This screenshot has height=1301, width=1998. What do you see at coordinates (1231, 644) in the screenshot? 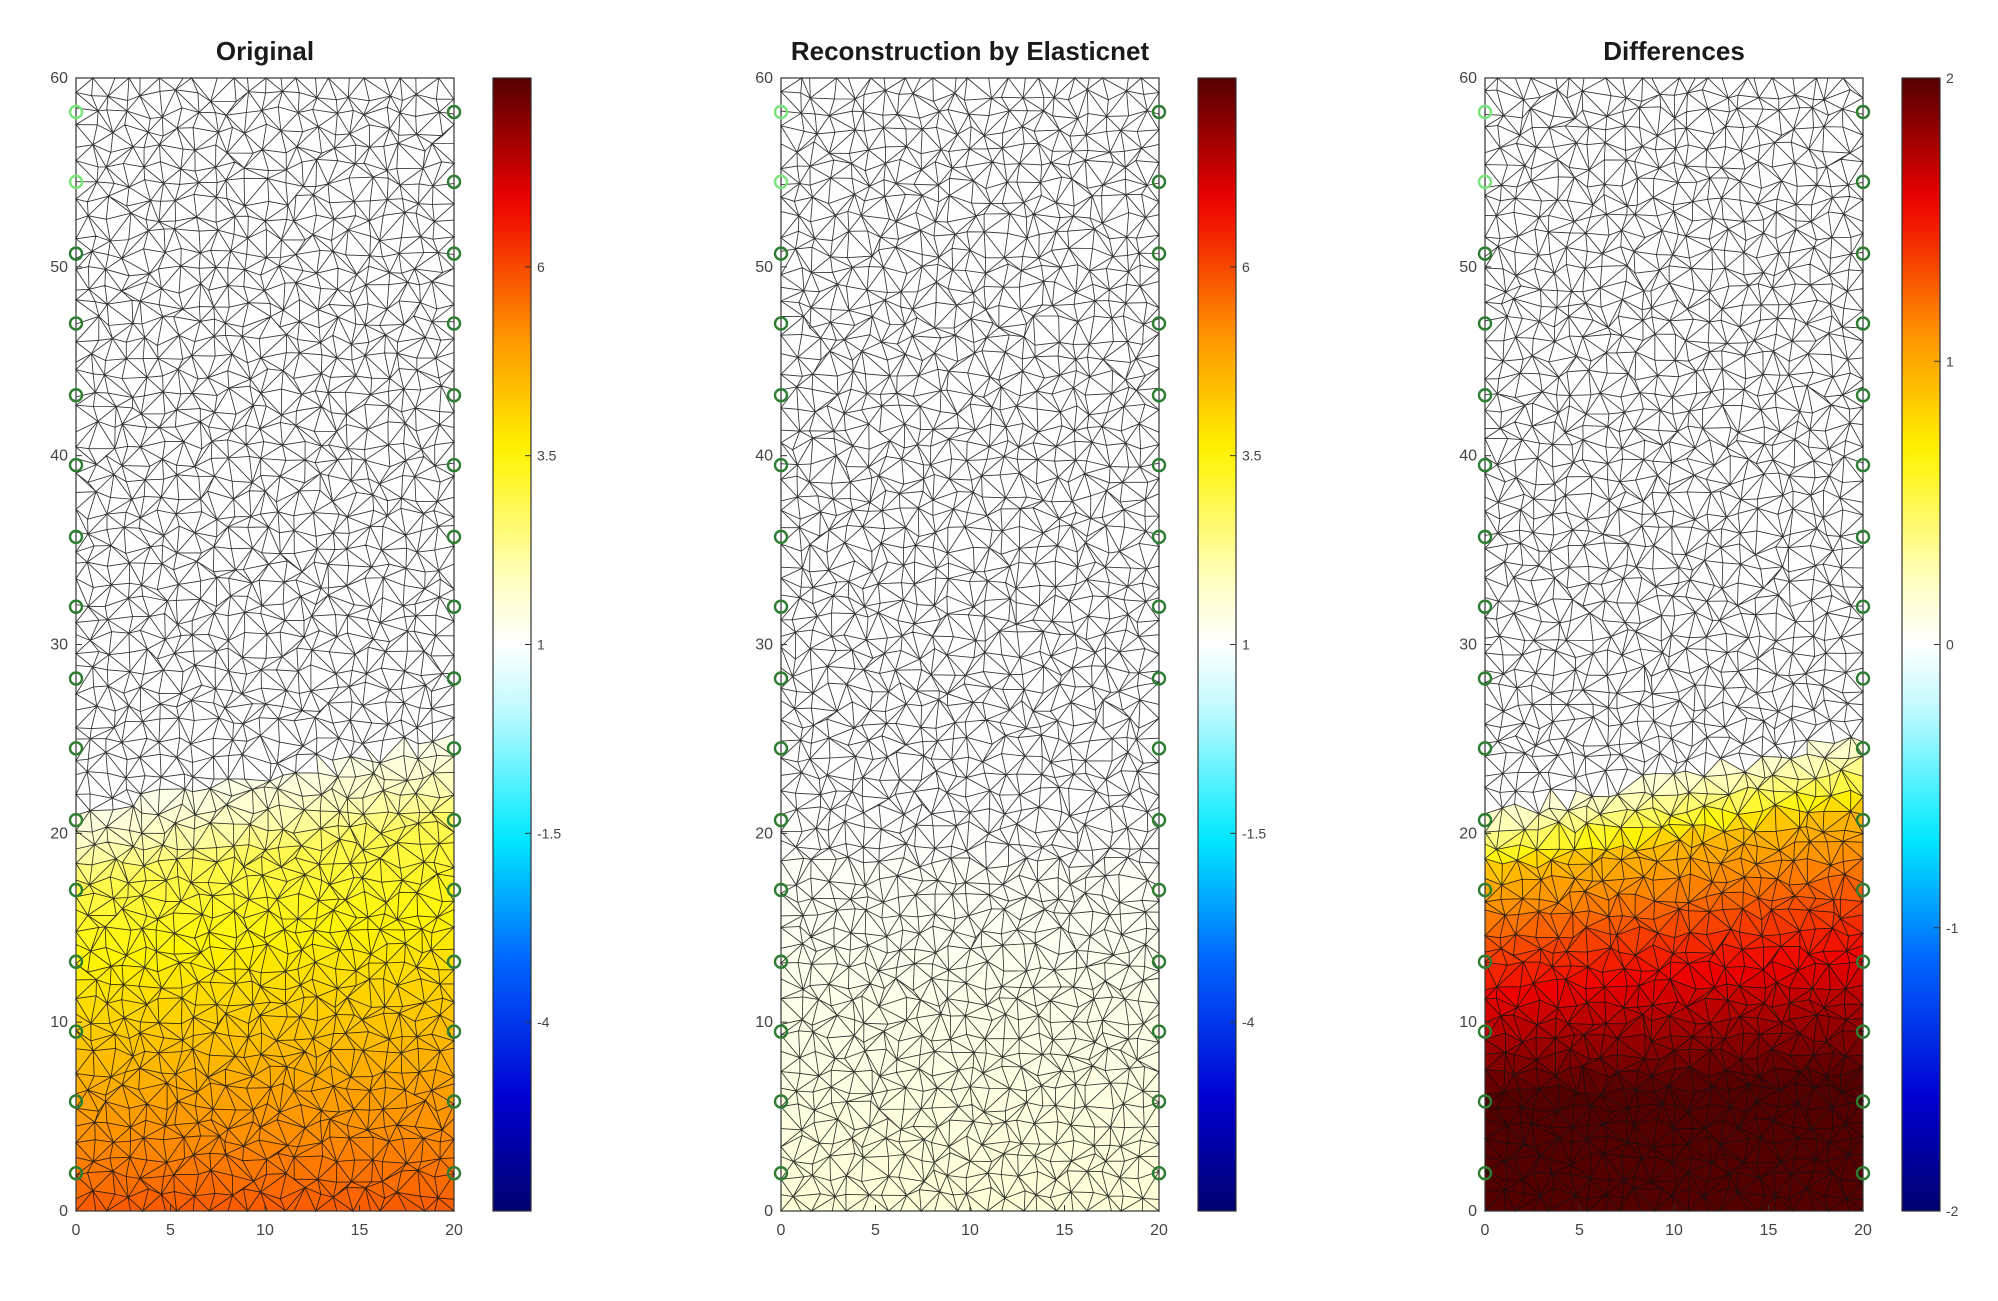
I see `colorbar-reconstruction: 6 3.5 1 -1.5 -4` at bounding box center [1231, 644].